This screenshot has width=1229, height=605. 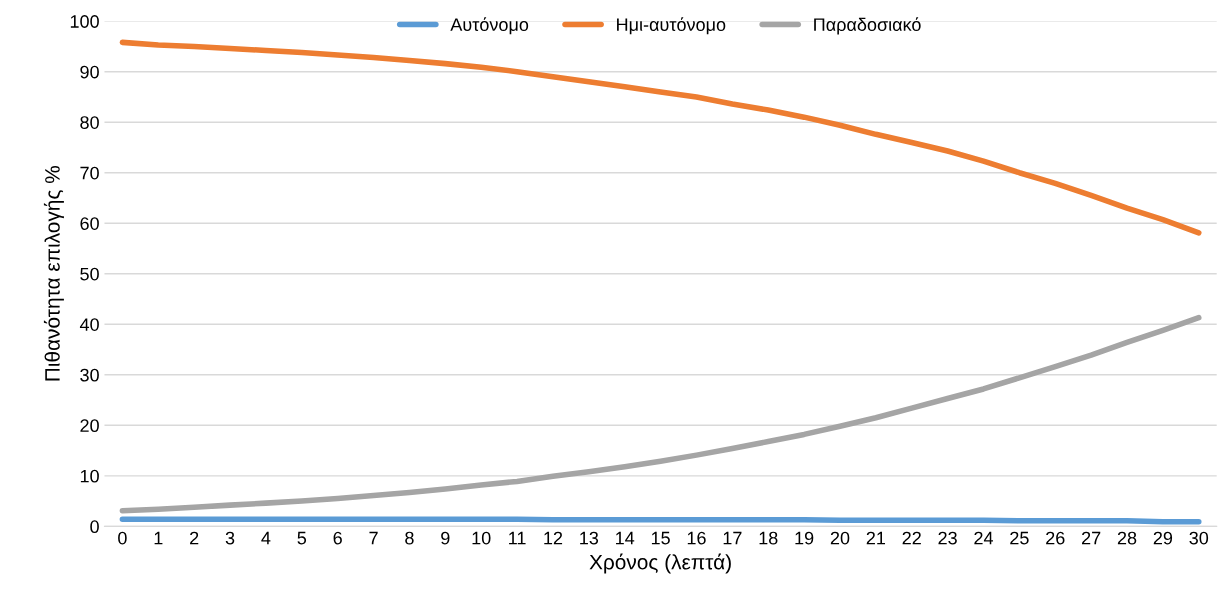 I want to click on y-tick-label: 90, so click(x=89, y=72).